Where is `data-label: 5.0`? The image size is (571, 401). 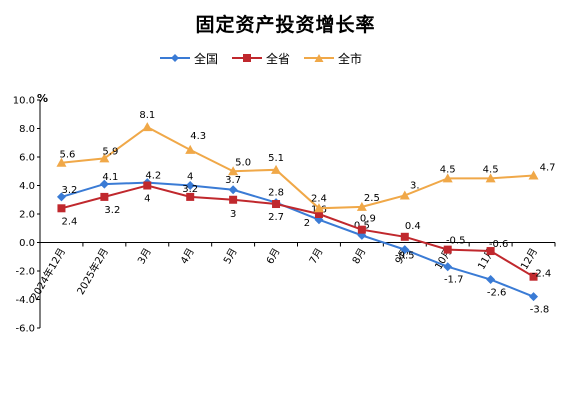
data-label: 5.0 is located at coordinates (243, 162).